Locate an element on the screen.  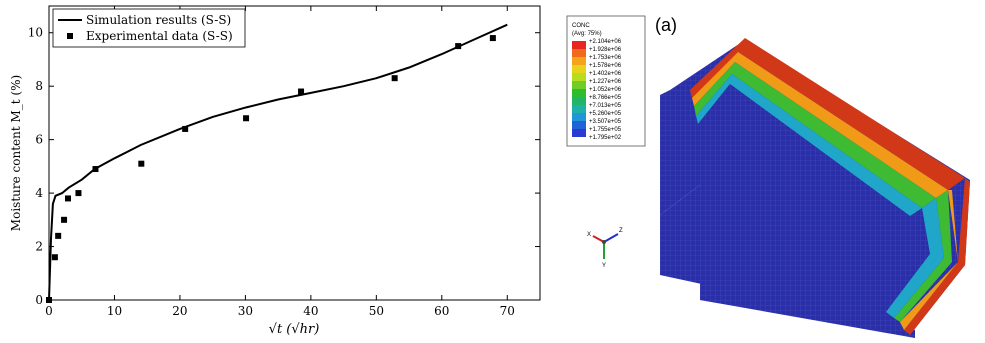
model-top-band-green is located at coordinates (815, 135).